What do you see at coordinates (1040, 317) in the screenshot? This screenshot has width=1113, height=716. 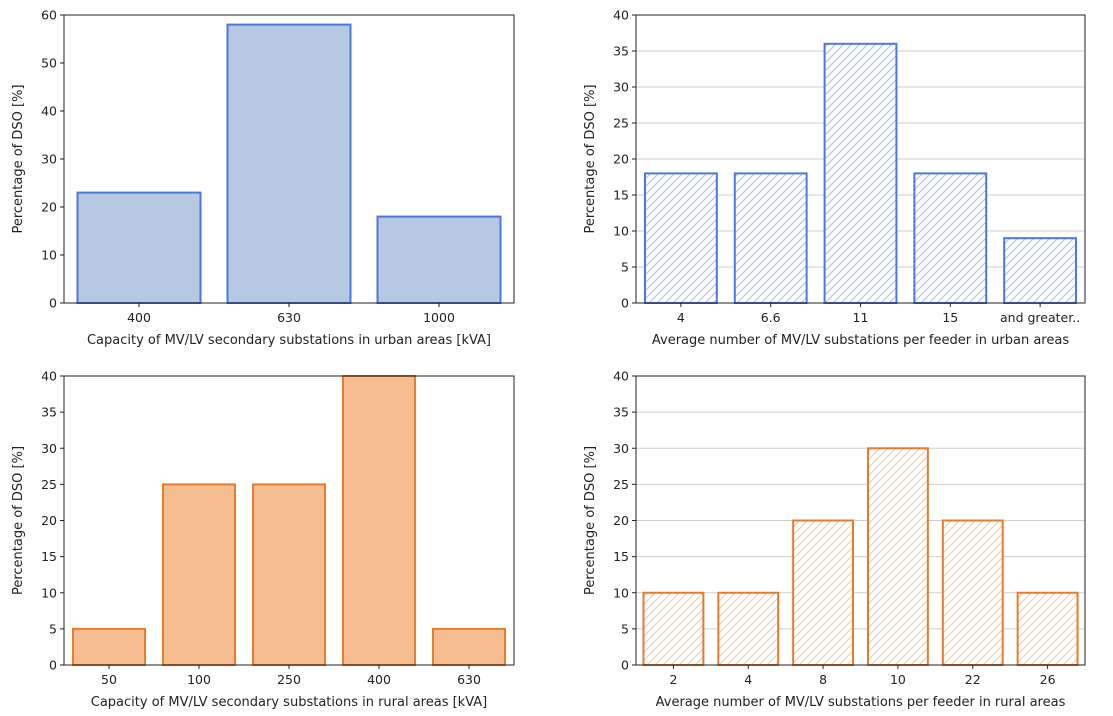 I see `x-tick-label: and greater..` at bounding box center [1040, 317].